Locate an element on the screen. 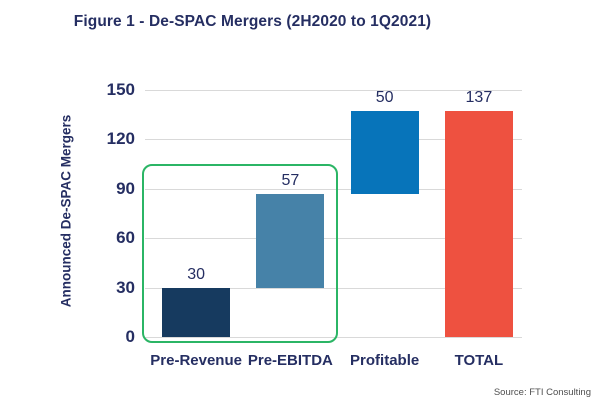  bar-value-label-profitable: 50 is located at coordinates (384, 98).